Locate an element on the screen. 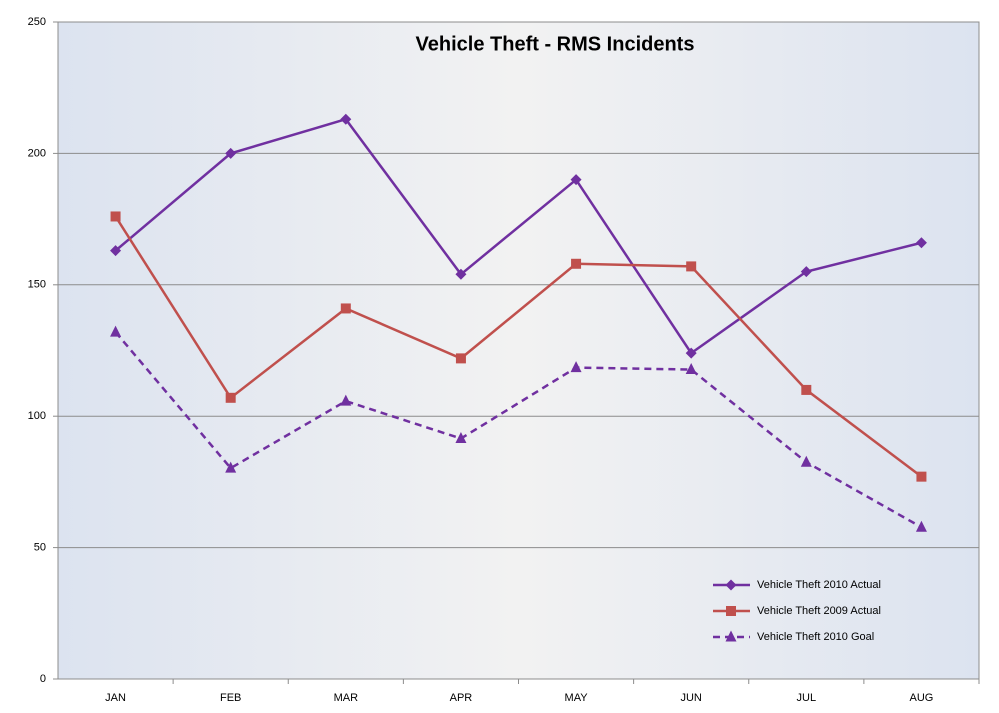 The width and height of the screenshot is (999, 713). y-tick-label: 100 is located at coordinates (37, 416).